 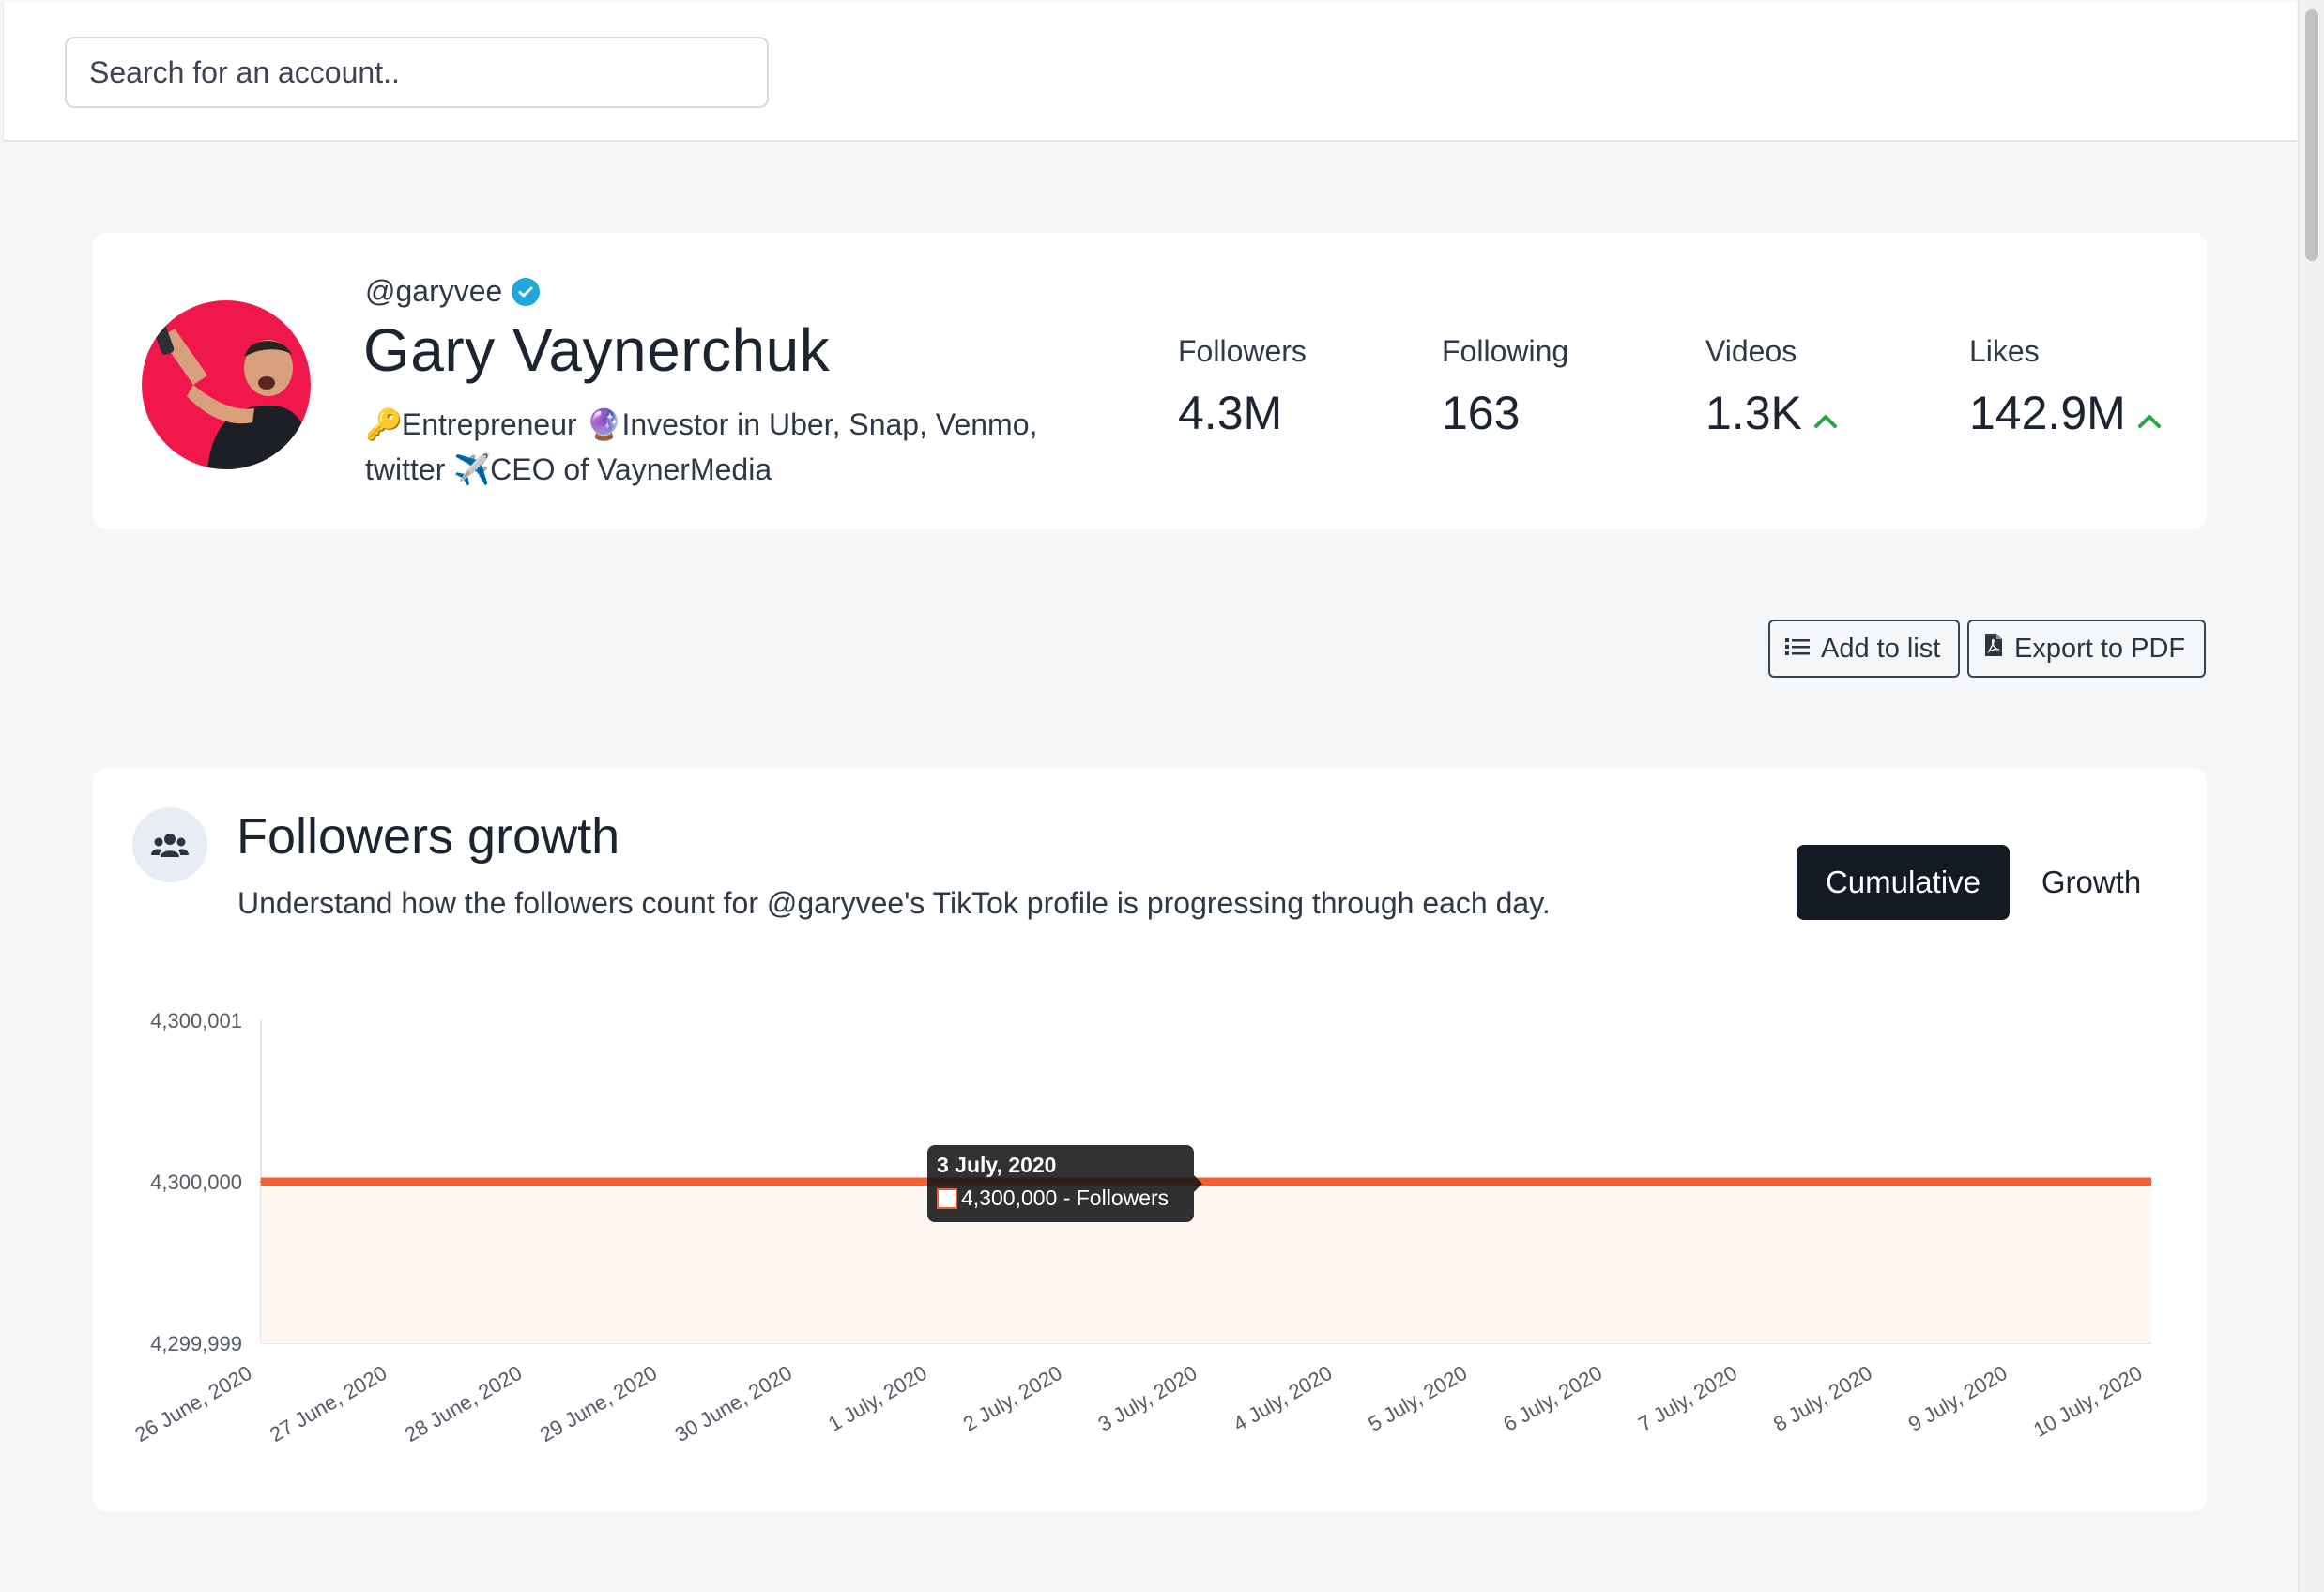 What do you see at coordinates (1198, 1183) in the screenshot?
I see `tooltip-caret` at bounding box center [1198, 1183].